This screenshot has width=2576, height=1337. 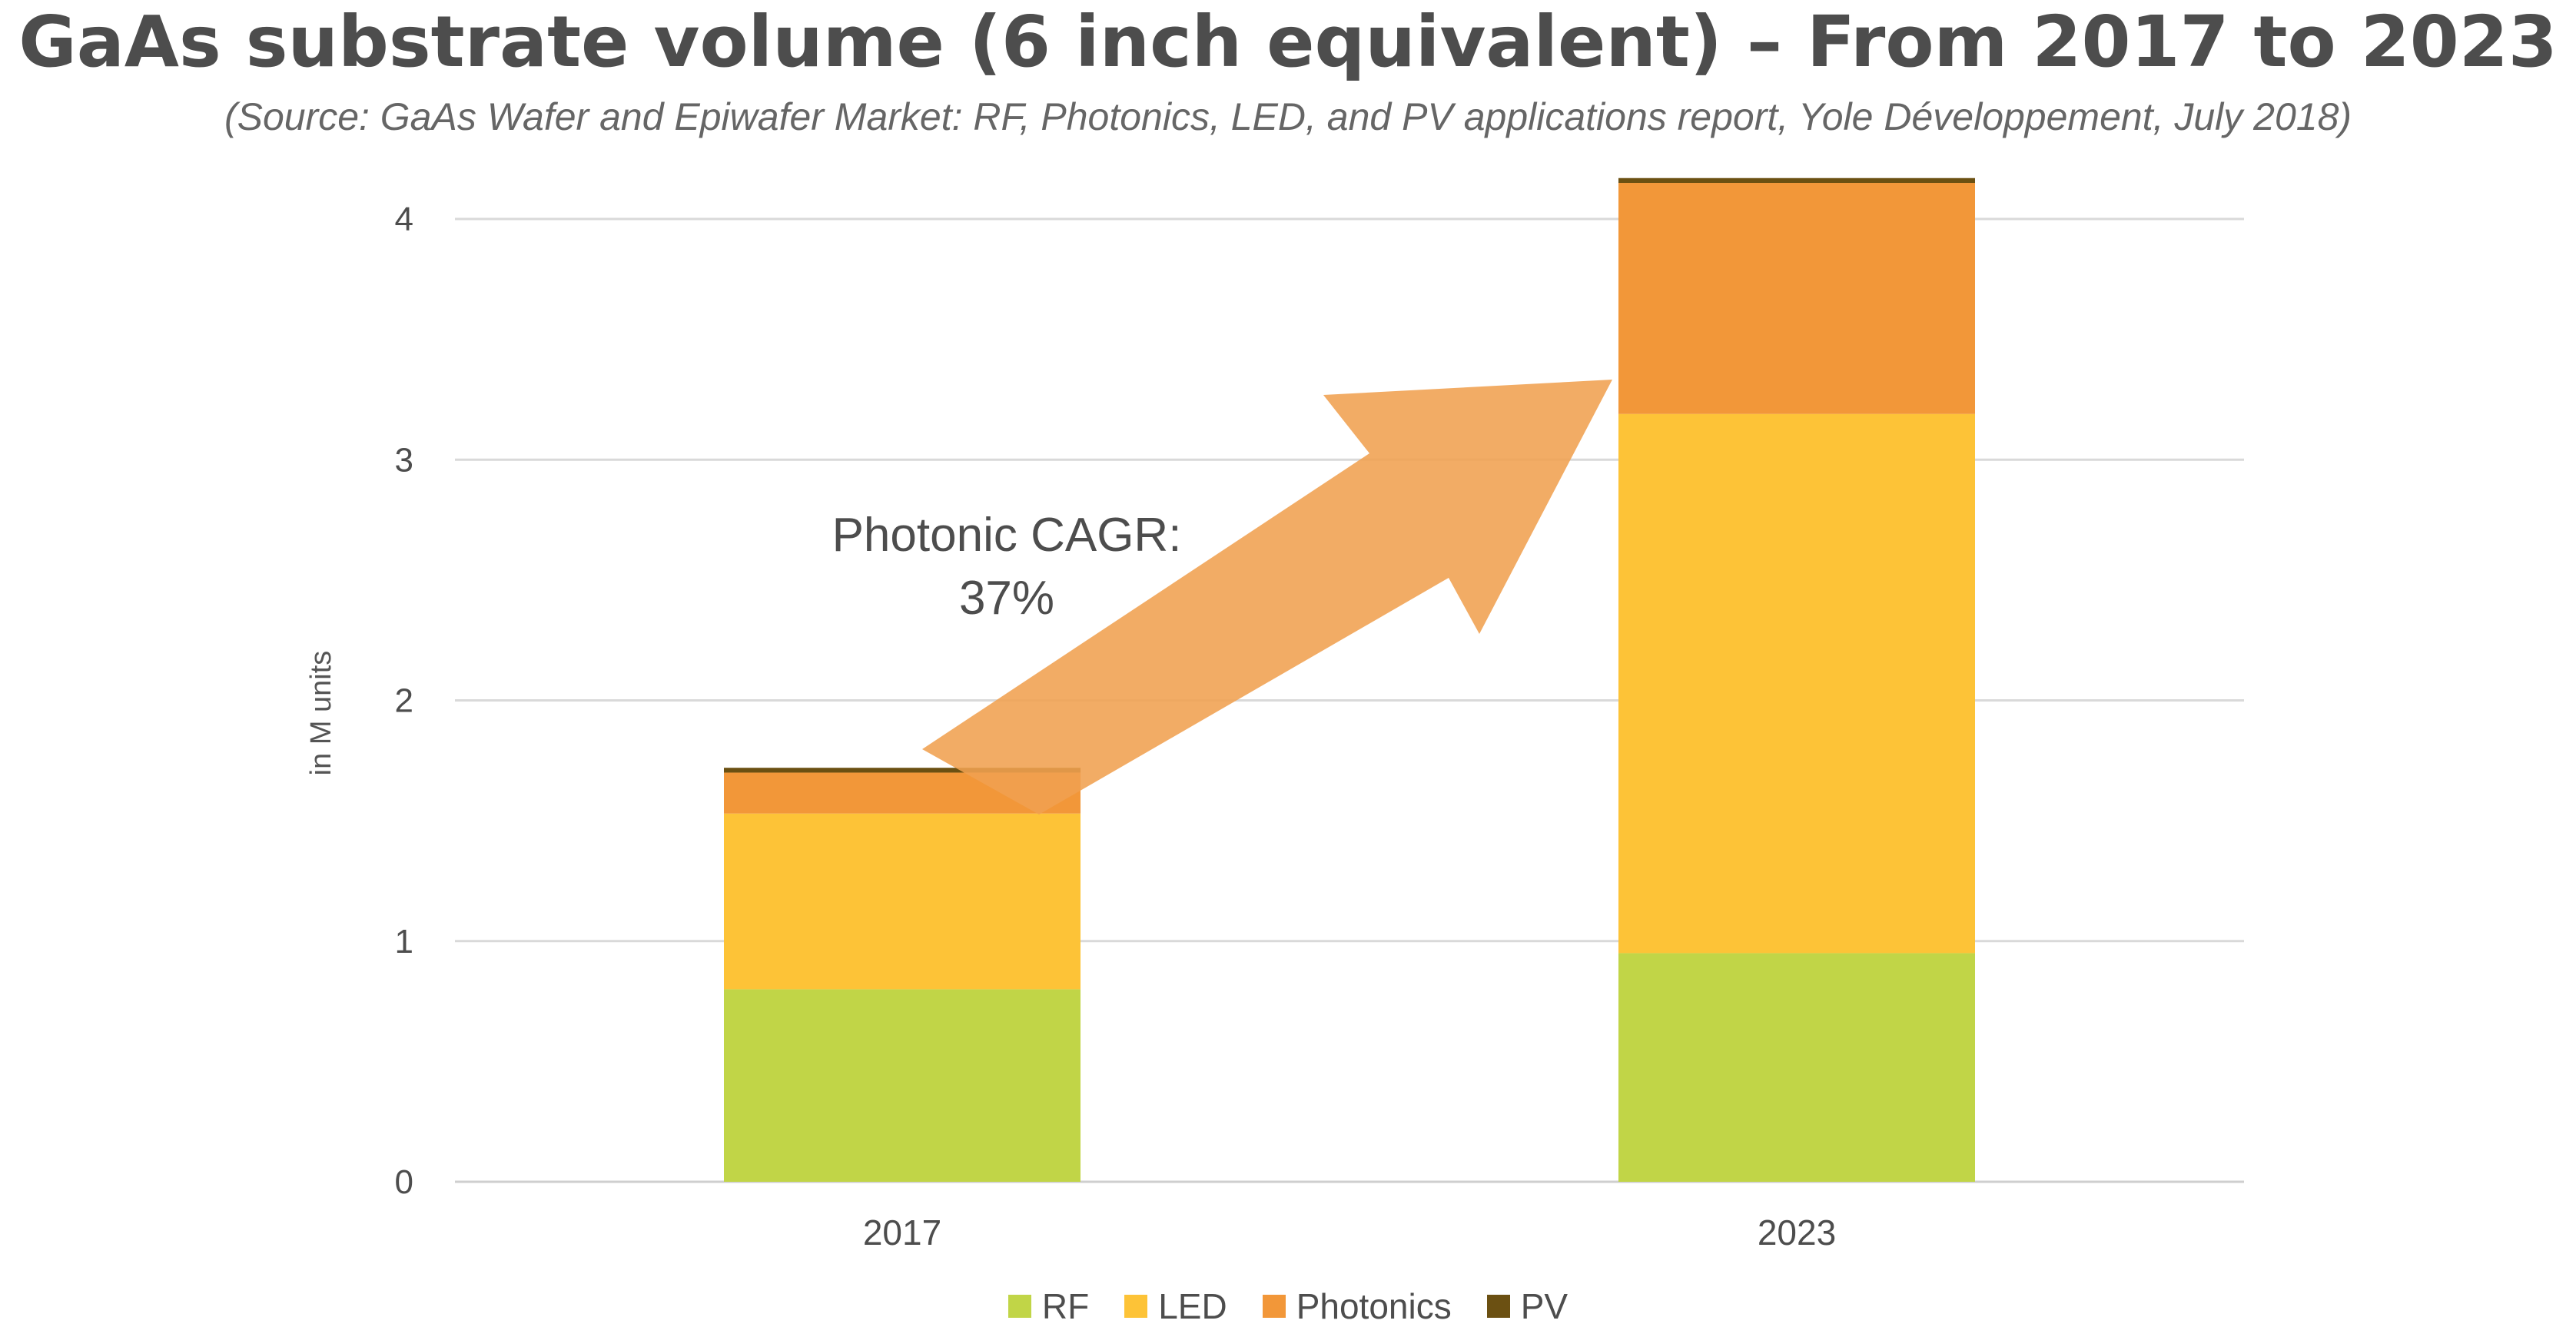 I want to click on y-tick-label: 3, so click(x=404, y=460).